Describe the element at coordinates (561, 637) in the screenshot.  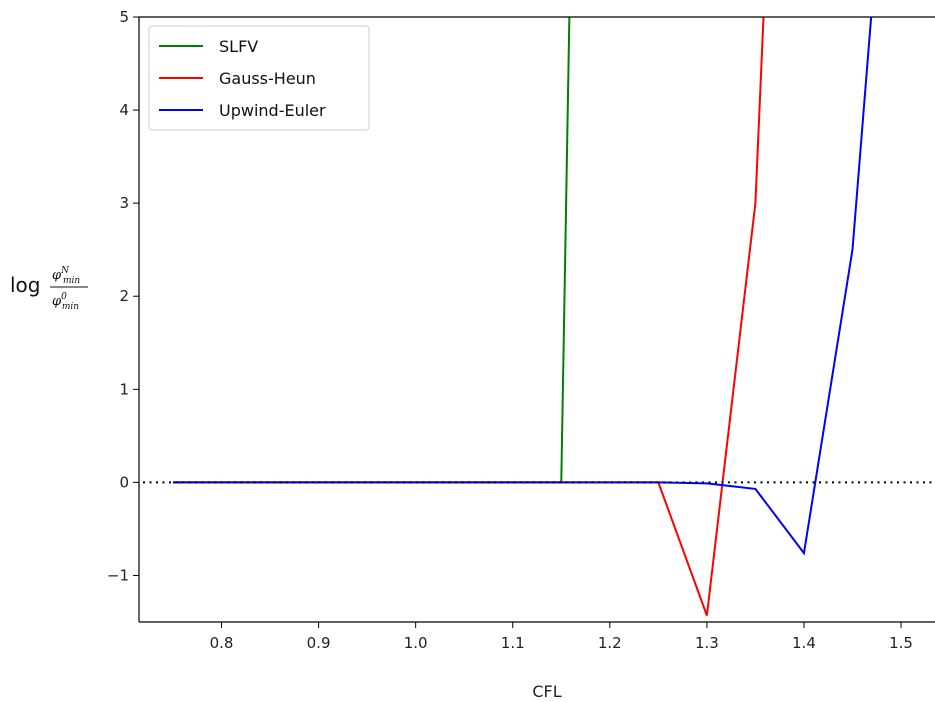
I see `x-axis-ticks: 0.8 0.9 1.0 1.1 1.2 1.3 1.4 1.5` at that location.